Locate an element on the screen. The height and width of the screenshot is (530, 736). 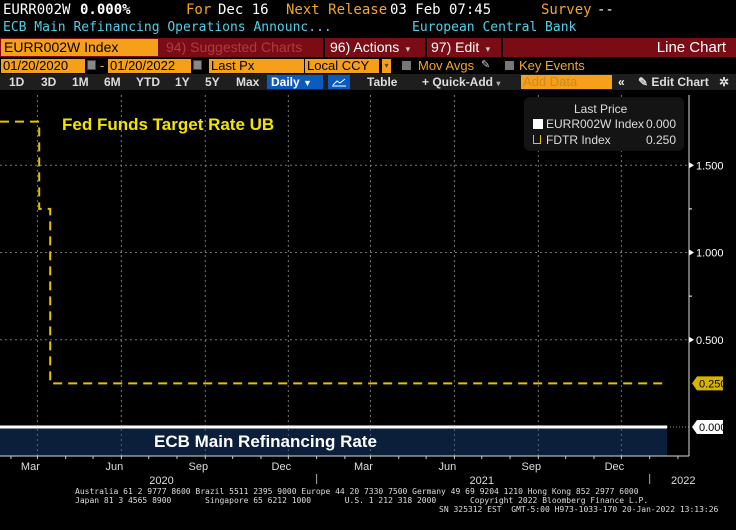
edit-chart-button: ✎ Edit Chart is located at coordinates (673, 82).